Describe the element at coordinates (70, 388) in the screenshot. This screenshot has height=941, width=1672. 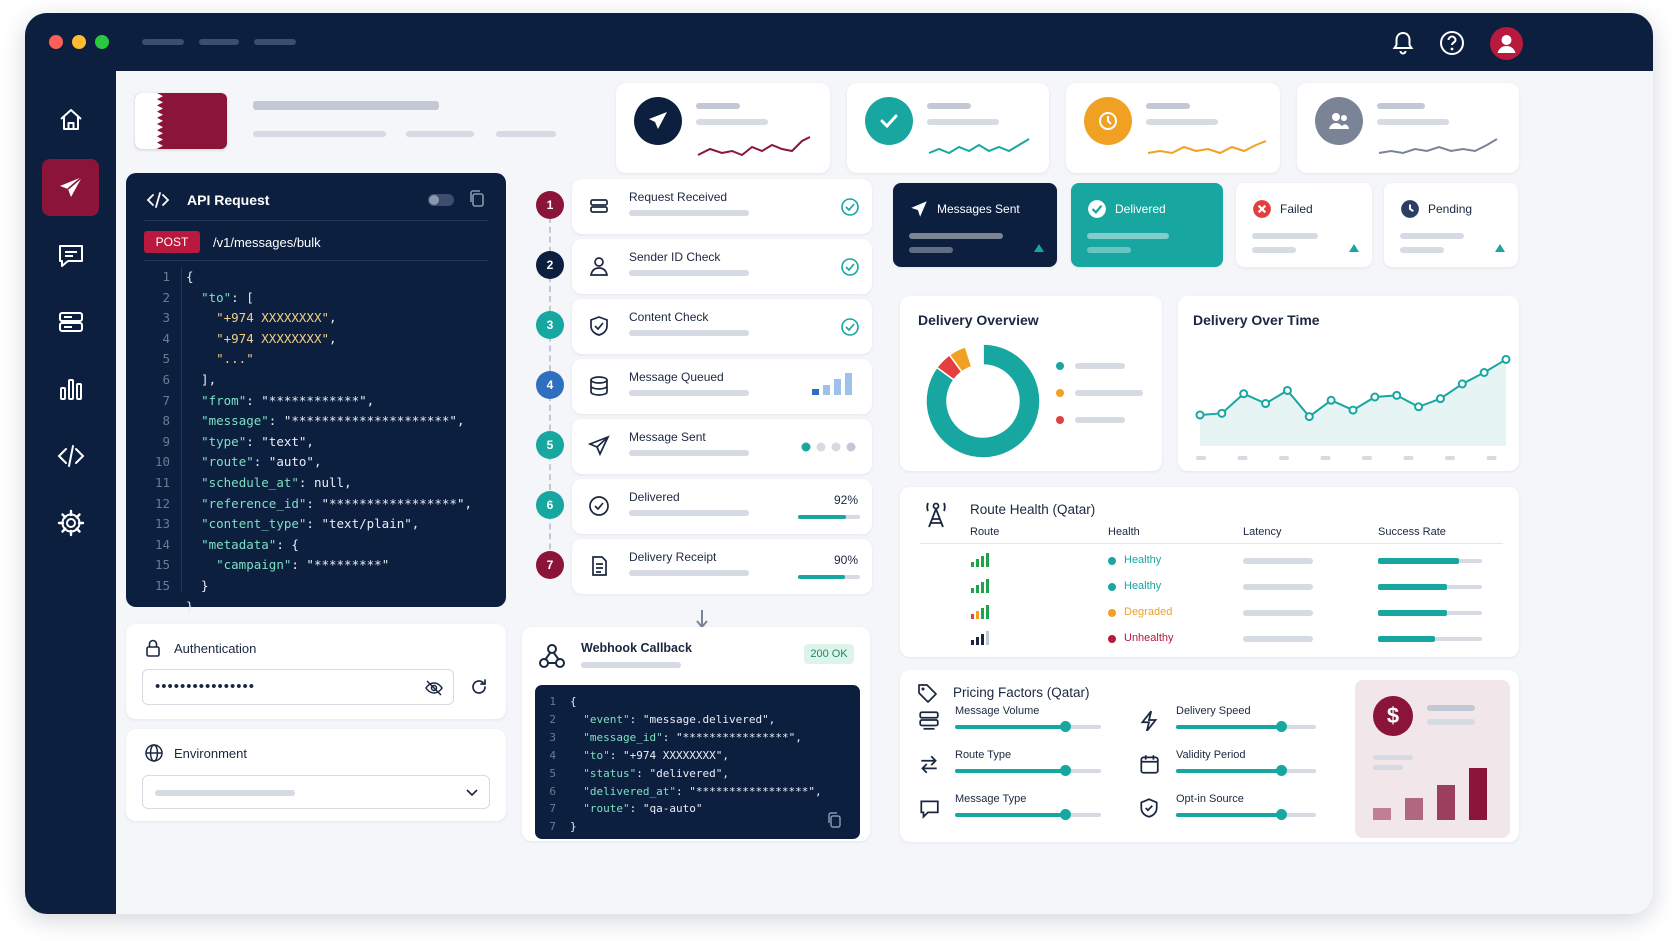
I see `sidebar-item-analytics` at that location.